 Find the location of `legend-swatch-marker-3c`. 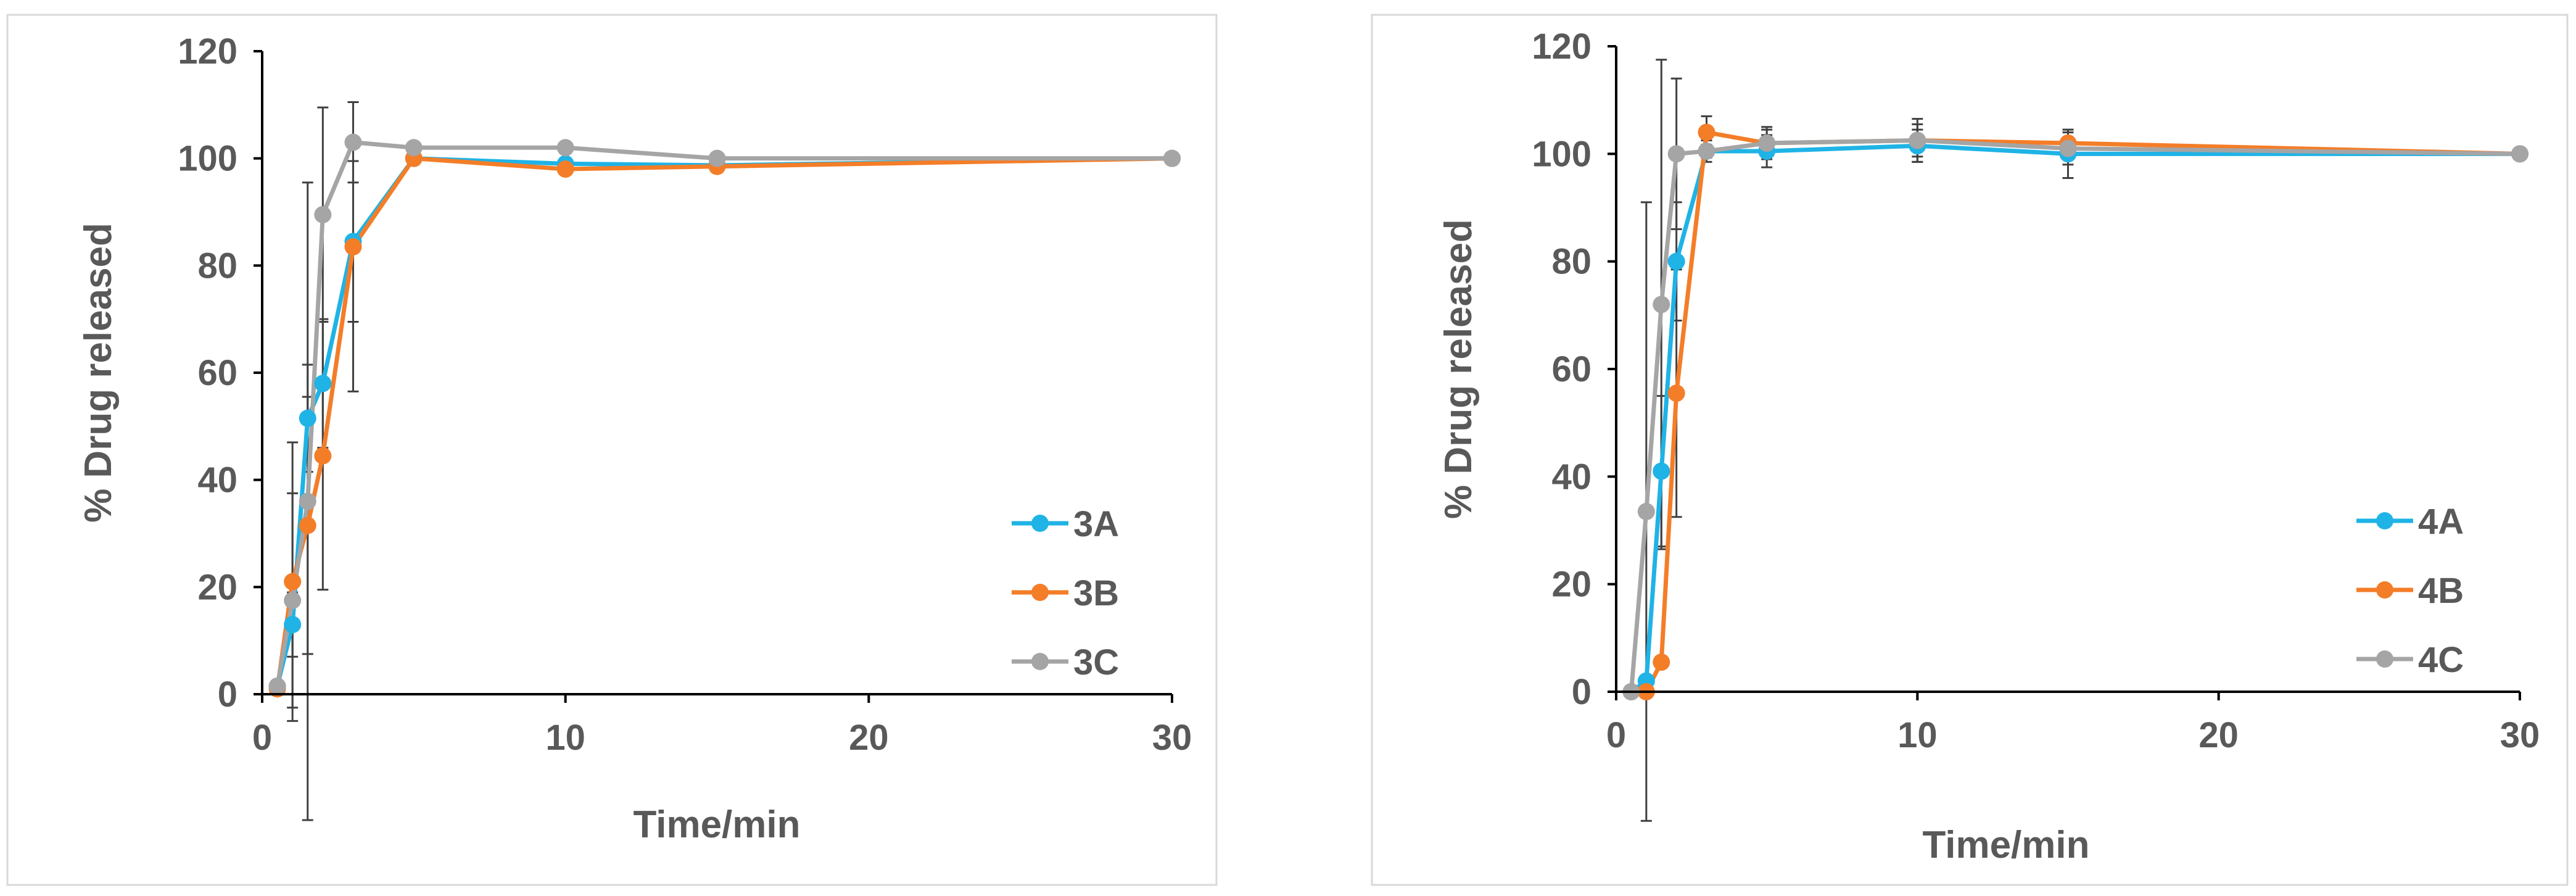

legend-swatch-marker-3c is located at coordinates (1040, 661).